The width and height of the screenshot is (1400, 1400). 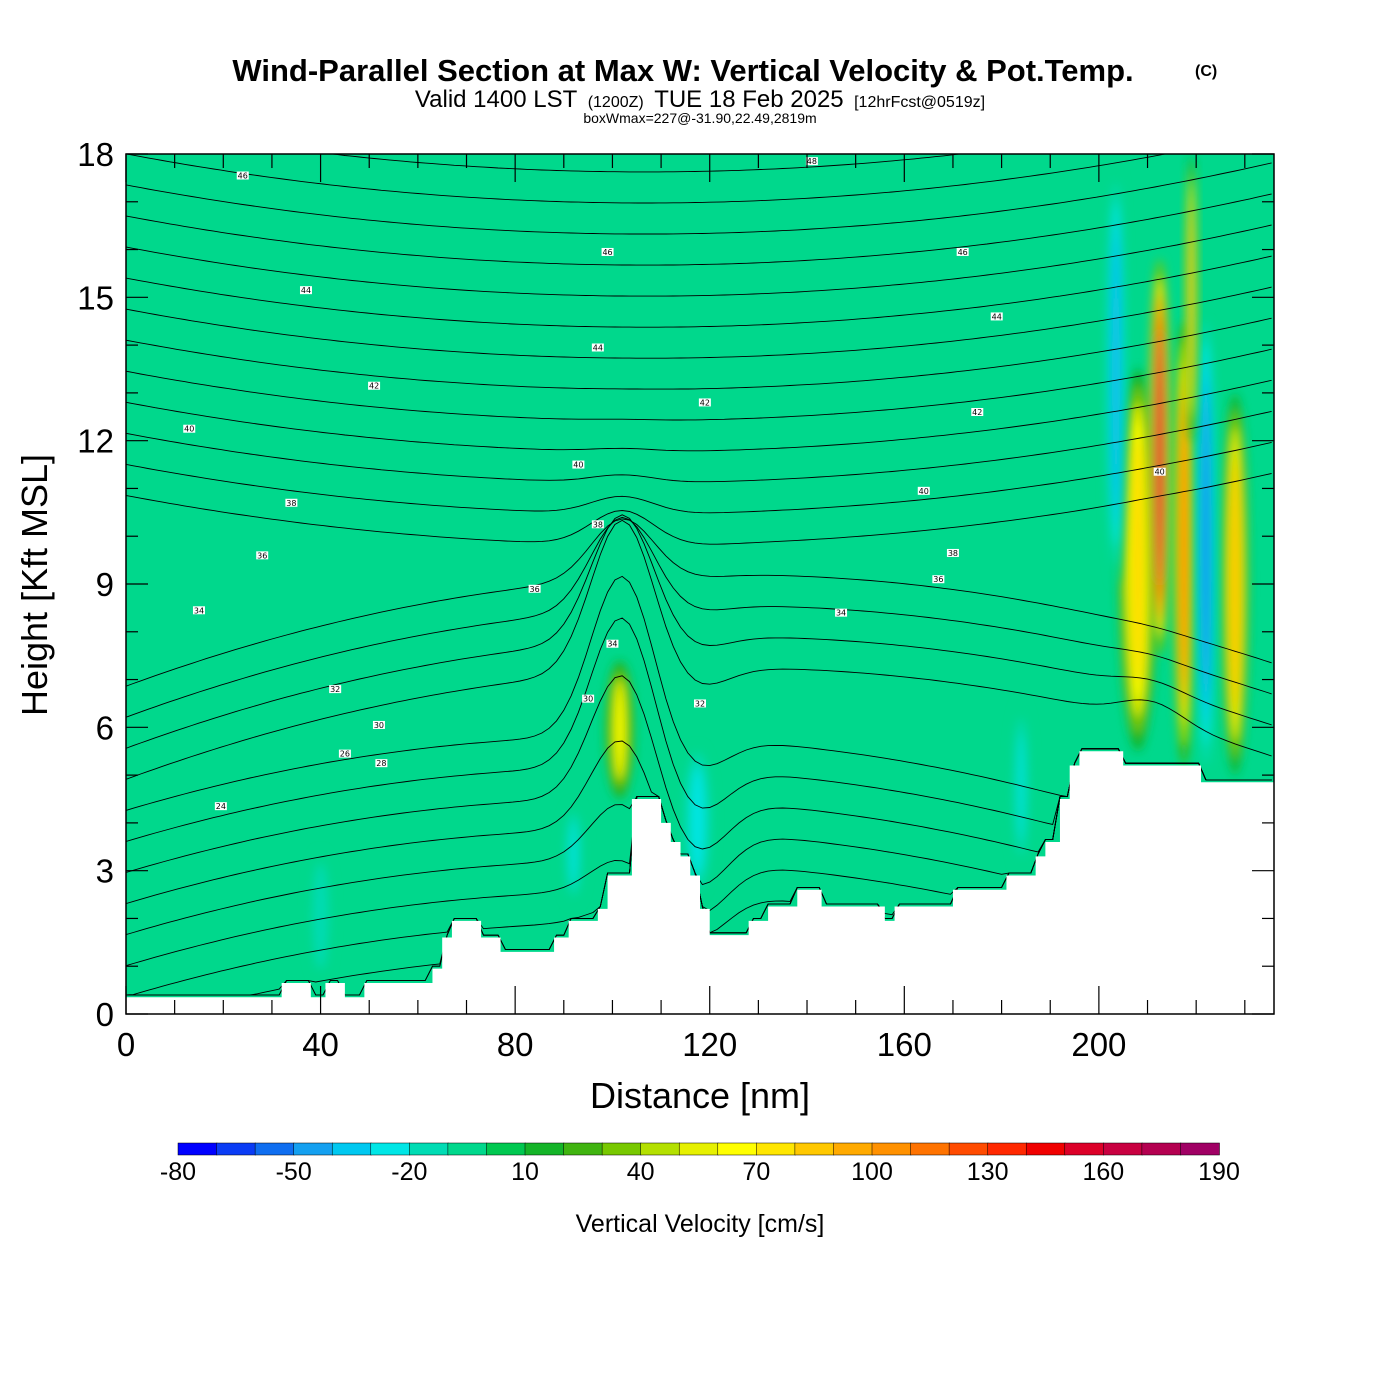 I want to click on y-tick-label: 9, so click(x=105, y=584).